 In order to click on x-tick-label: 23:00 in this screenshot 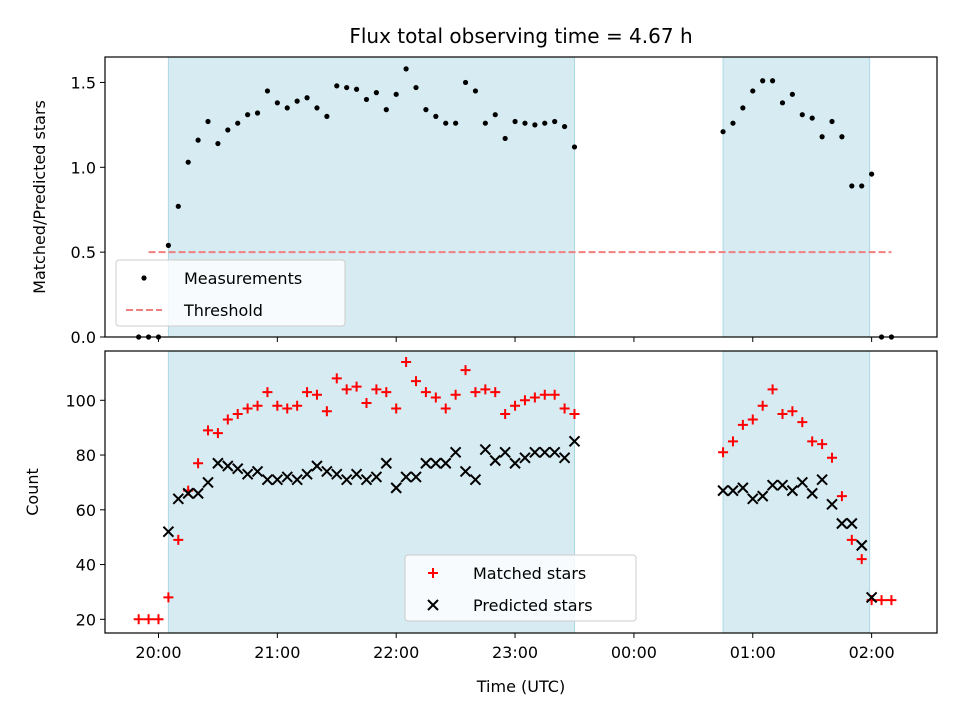, I will do `click(515, 652)`.